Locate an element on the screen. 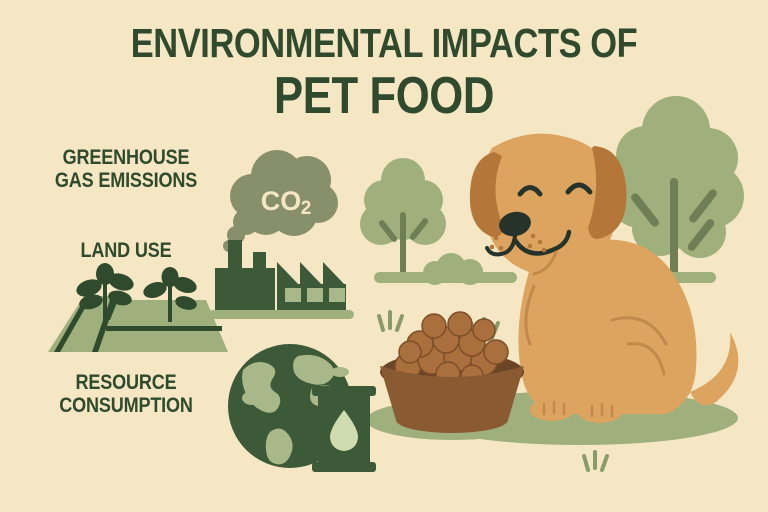 This screenshot has height=512, width=768. co2-subscript: 2 is located at coordinates (306, 208).